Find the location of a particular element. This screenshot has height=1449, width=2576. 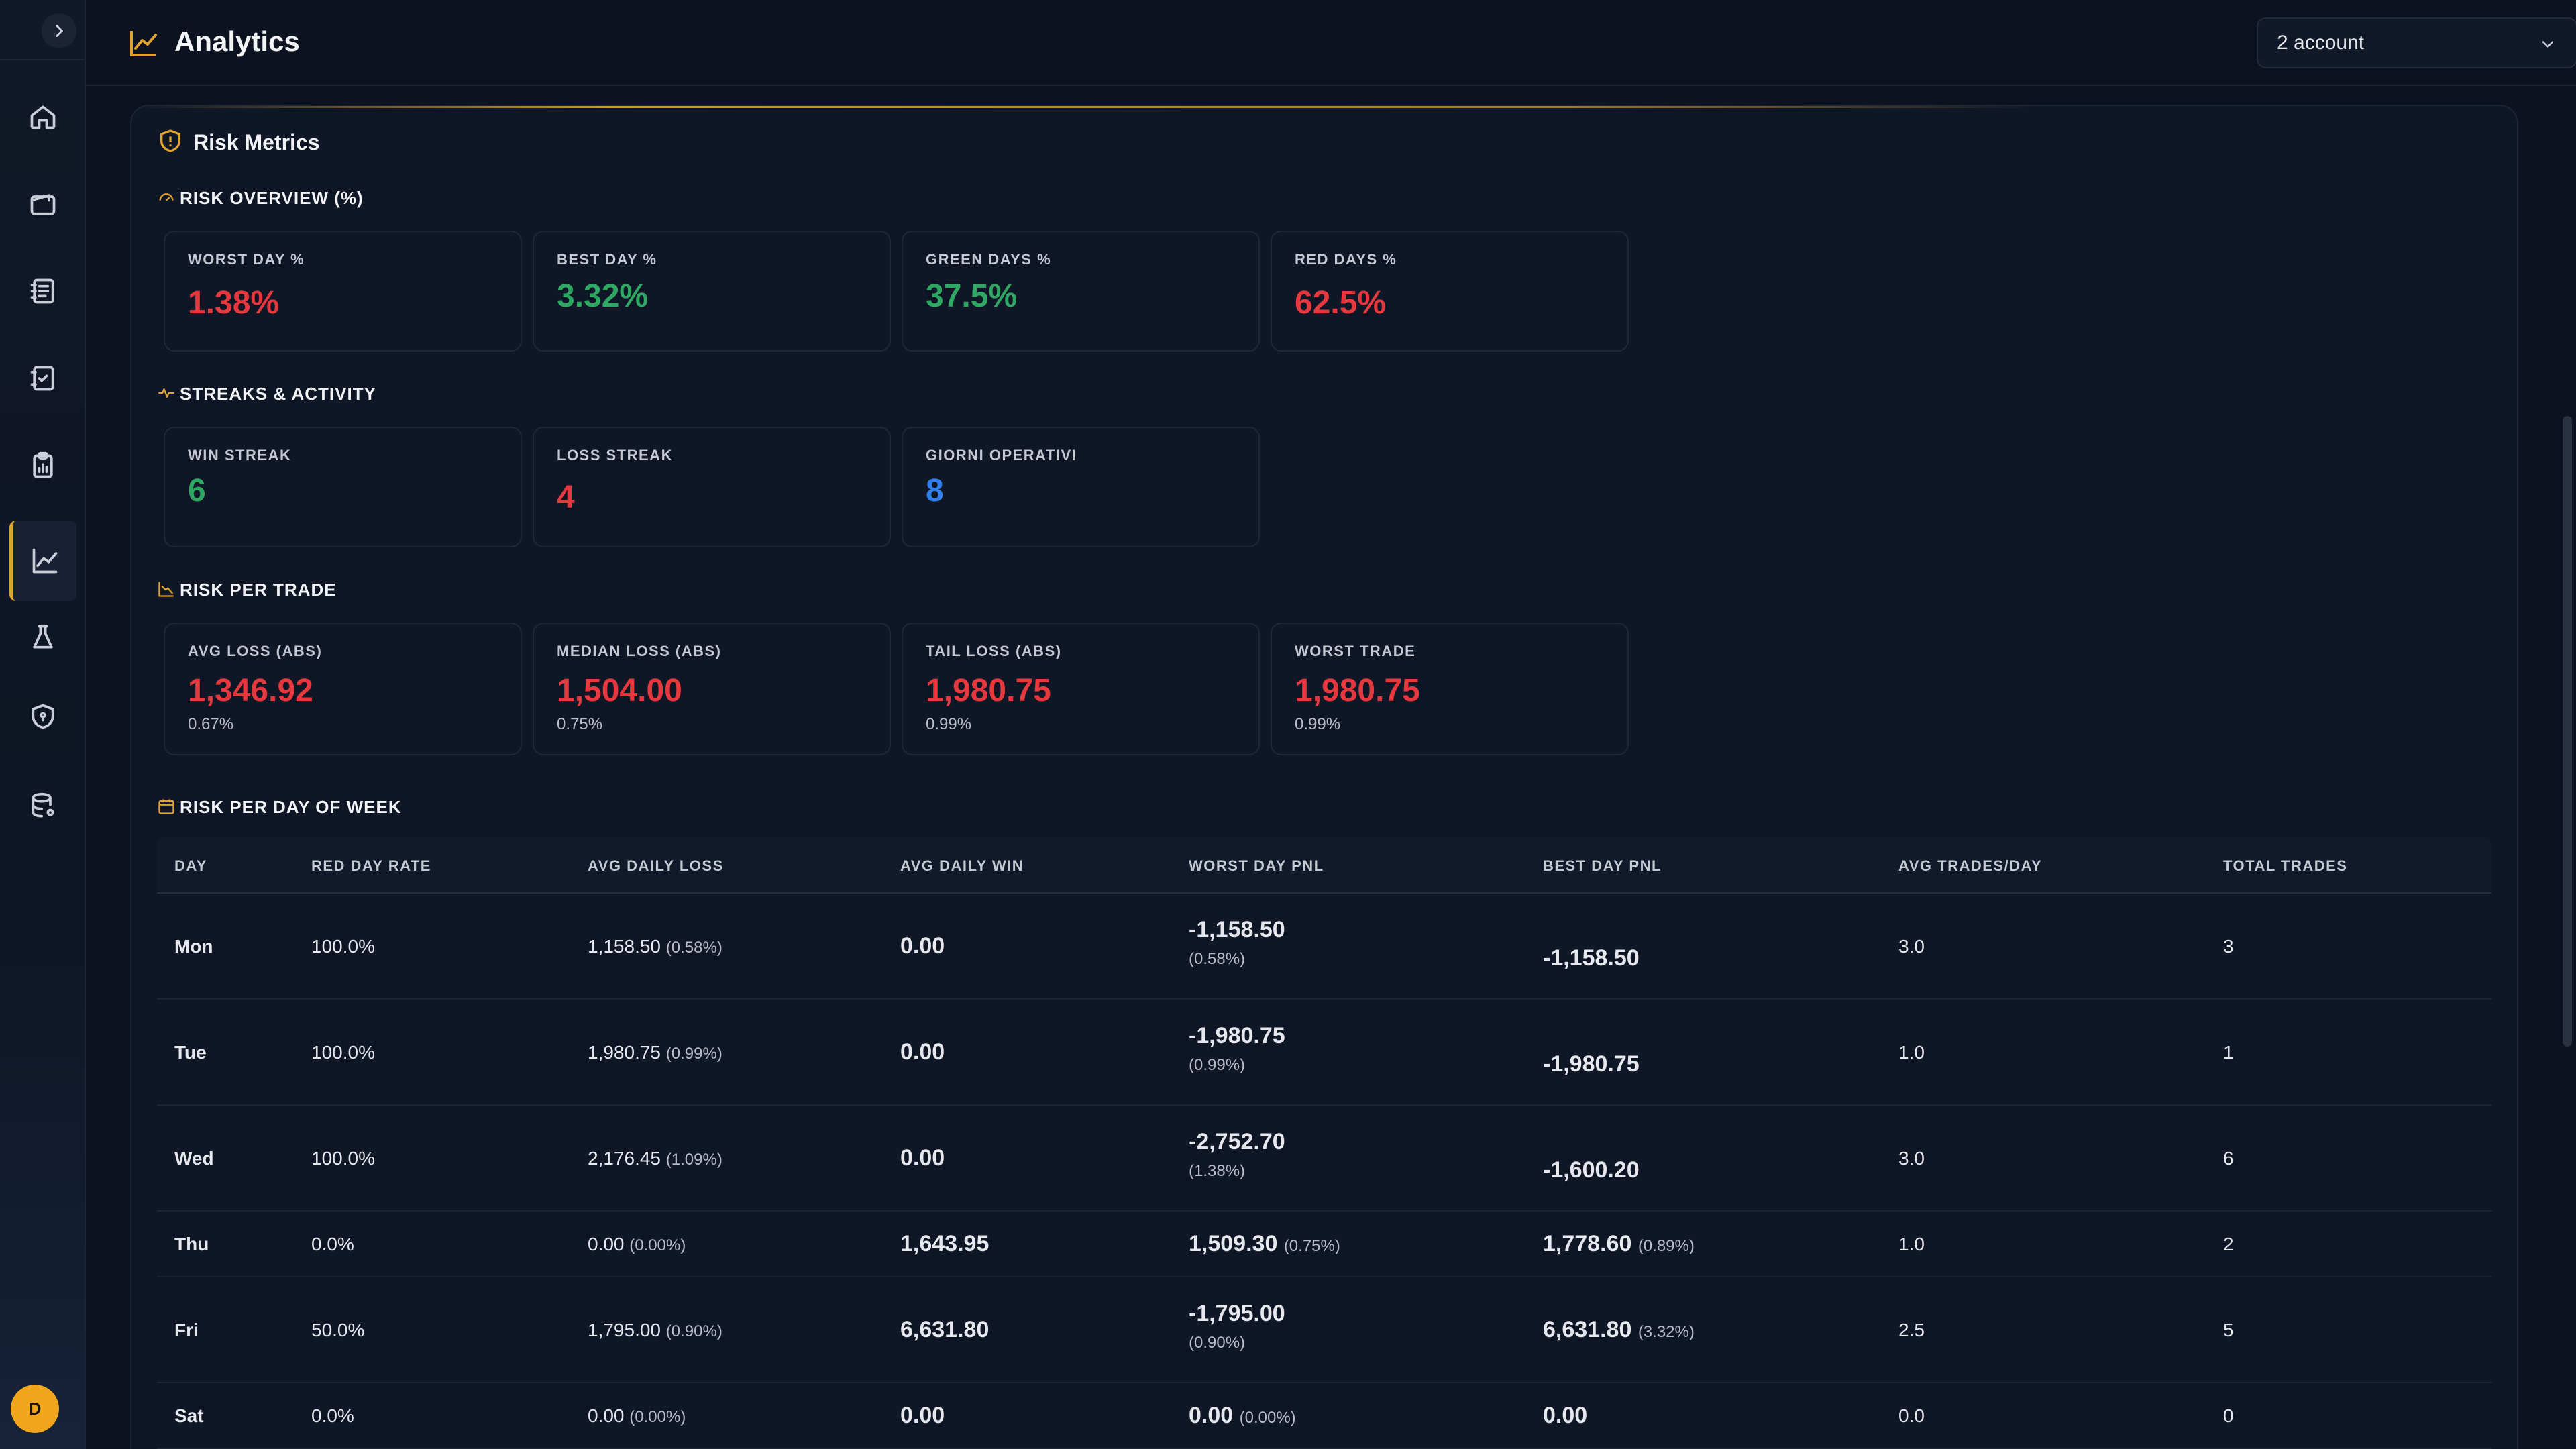

chevron-right-icon is located at coordinates (60, 31).